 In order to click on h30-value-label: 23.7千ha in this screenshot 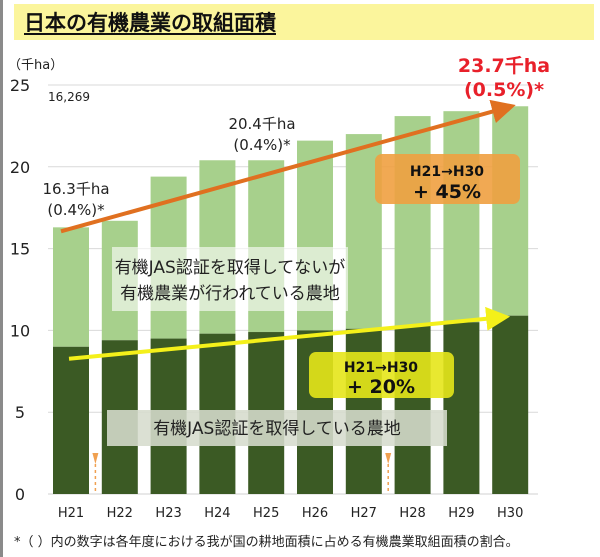, I will do `click(504, 66)`.